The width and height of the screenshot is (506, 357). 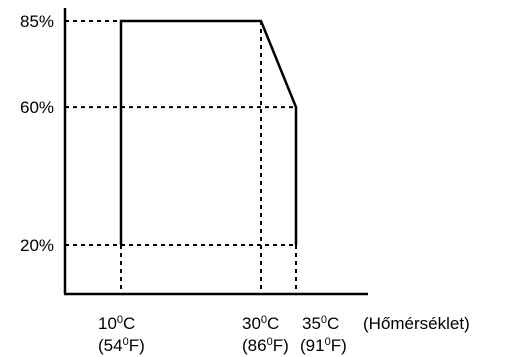 I want to click on y-tick-label: 60%, so click(x=37, y=107).